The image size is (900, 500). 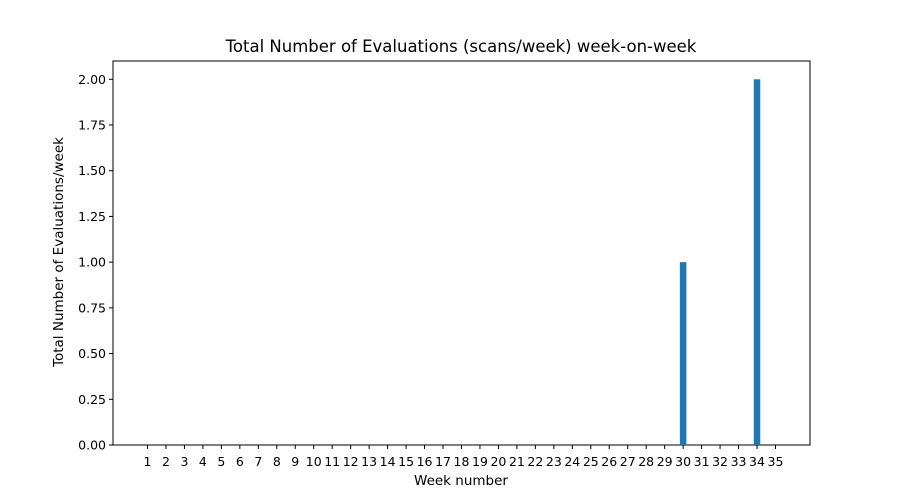 What do you see at coordinates (59, 252) in the screenshot?
I see `y-axis-label: Total Number of Evaluations/week` at bounding box center [59, 252].